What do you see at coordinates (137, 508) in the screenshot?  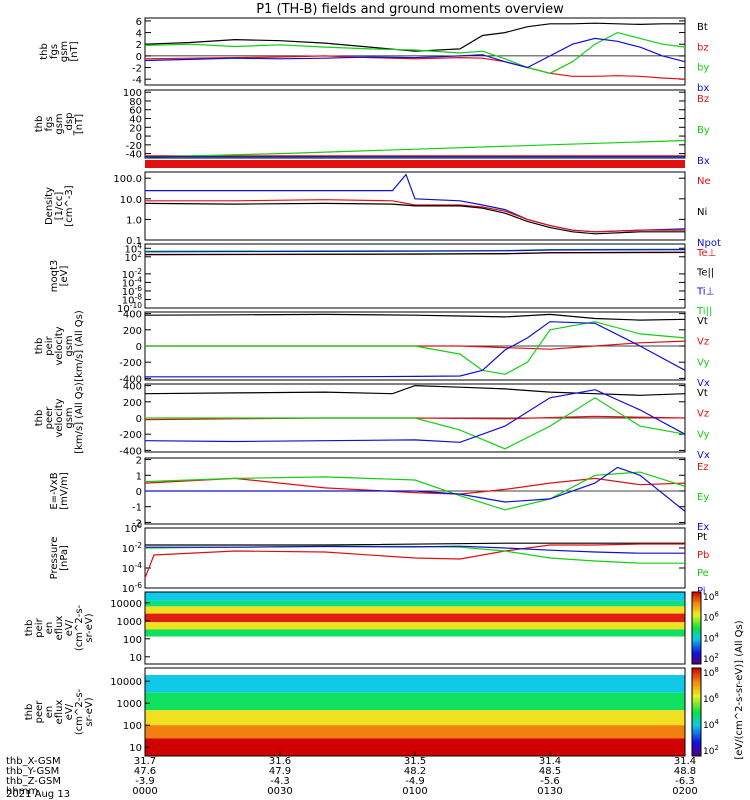 I see `y-tick-label: -1` at bounding box center [137, 508].